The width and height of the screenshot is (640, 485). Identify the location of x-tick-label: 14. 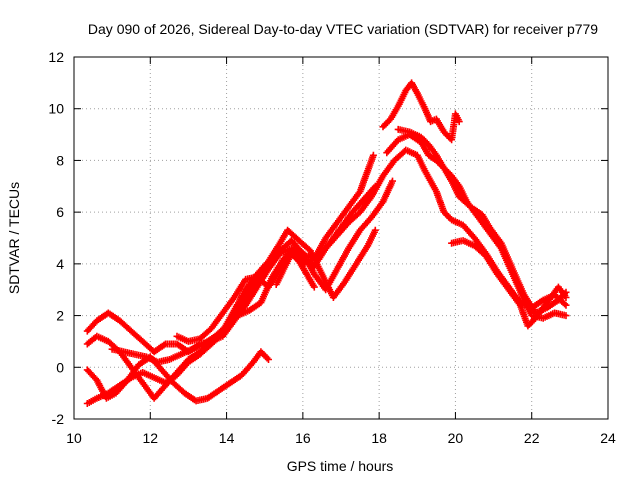
(227, 438).